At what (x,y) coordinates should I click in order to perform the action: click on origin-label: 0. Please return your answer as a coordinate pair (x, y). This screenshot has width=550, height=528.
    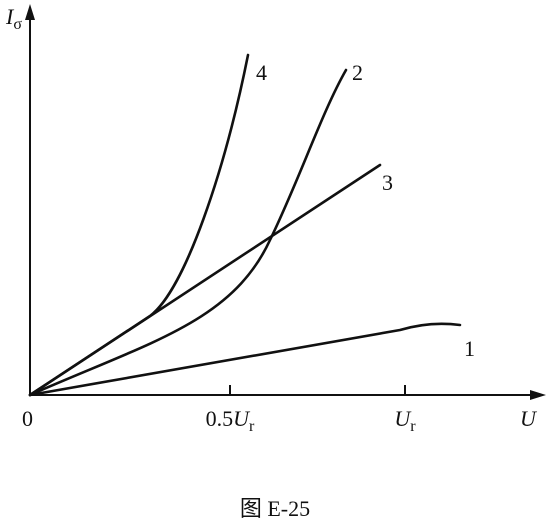
    Looking at the image, I should click on (27, 418).